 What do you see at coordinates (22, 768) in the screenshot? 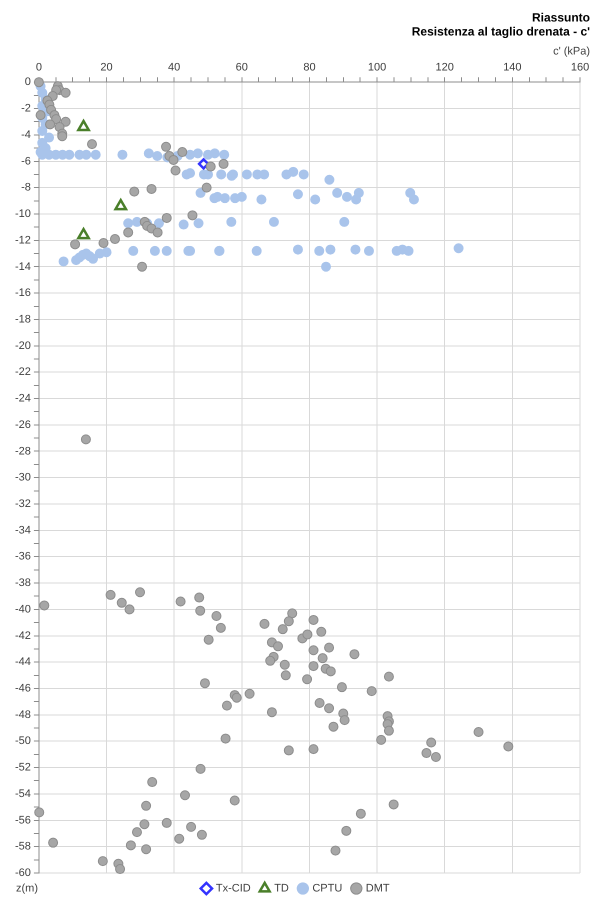
I see `y-tick-label: -52` at bounding box center [22, 768].